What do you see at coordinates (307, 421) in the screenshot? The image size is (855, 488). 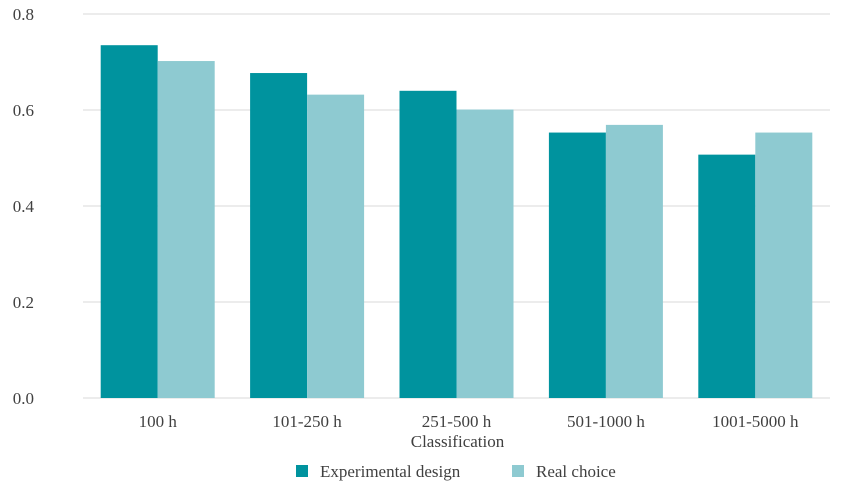 I see `x-tick-label: 101-250 h` at bounding box center [307, 421].